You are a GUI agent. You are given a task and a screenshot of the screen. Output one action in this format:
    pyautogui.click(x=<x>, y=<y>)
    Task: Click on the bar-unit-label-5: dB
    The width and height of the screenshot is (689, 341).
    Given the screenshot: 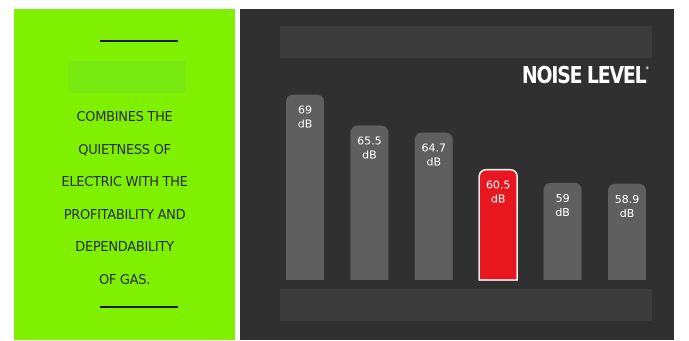 What is the action you would take?
    pyautogui.click(x=562, y=212)
    